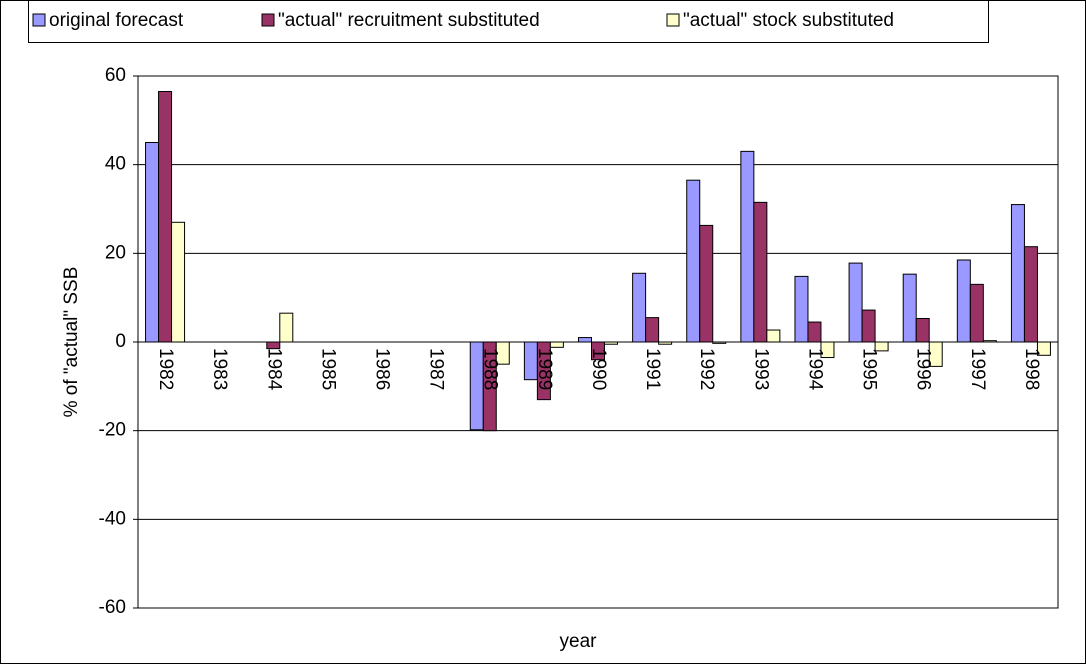 Image resolution: width=1086 pixels, height=664 pixels. I want to click on x-tick-label: 1994, so click(814, 369).